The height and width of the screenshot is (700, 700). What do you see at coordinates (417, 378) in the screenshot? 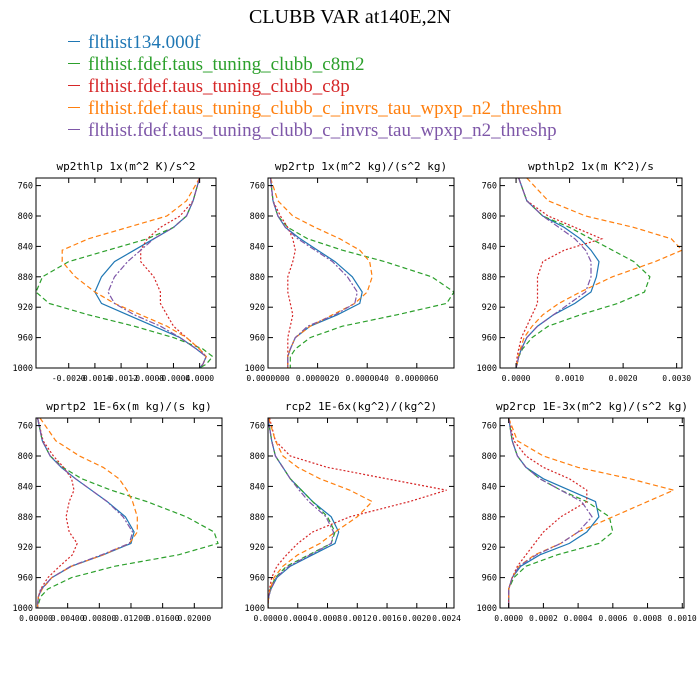
I see `x-tick-label: 0.0000060` at bounding box center [417, 378].